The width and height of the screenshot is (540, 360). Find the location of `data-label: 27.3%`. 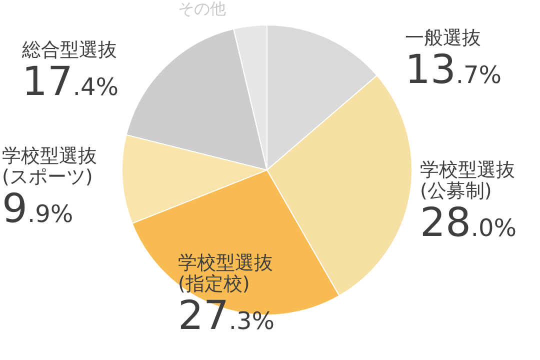

data-label: 27.3% is located at coordinates (226, 315).